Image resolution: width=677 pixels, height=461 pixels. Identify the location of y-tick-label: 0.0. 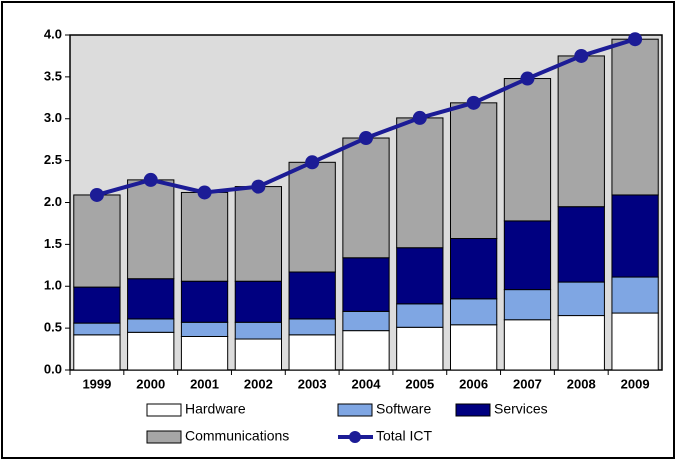
(53, 368).